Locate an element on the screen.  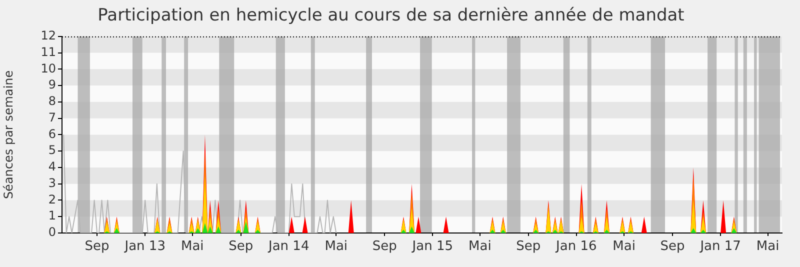
y-tick-label: 7 is located at coordinates (52, 117).